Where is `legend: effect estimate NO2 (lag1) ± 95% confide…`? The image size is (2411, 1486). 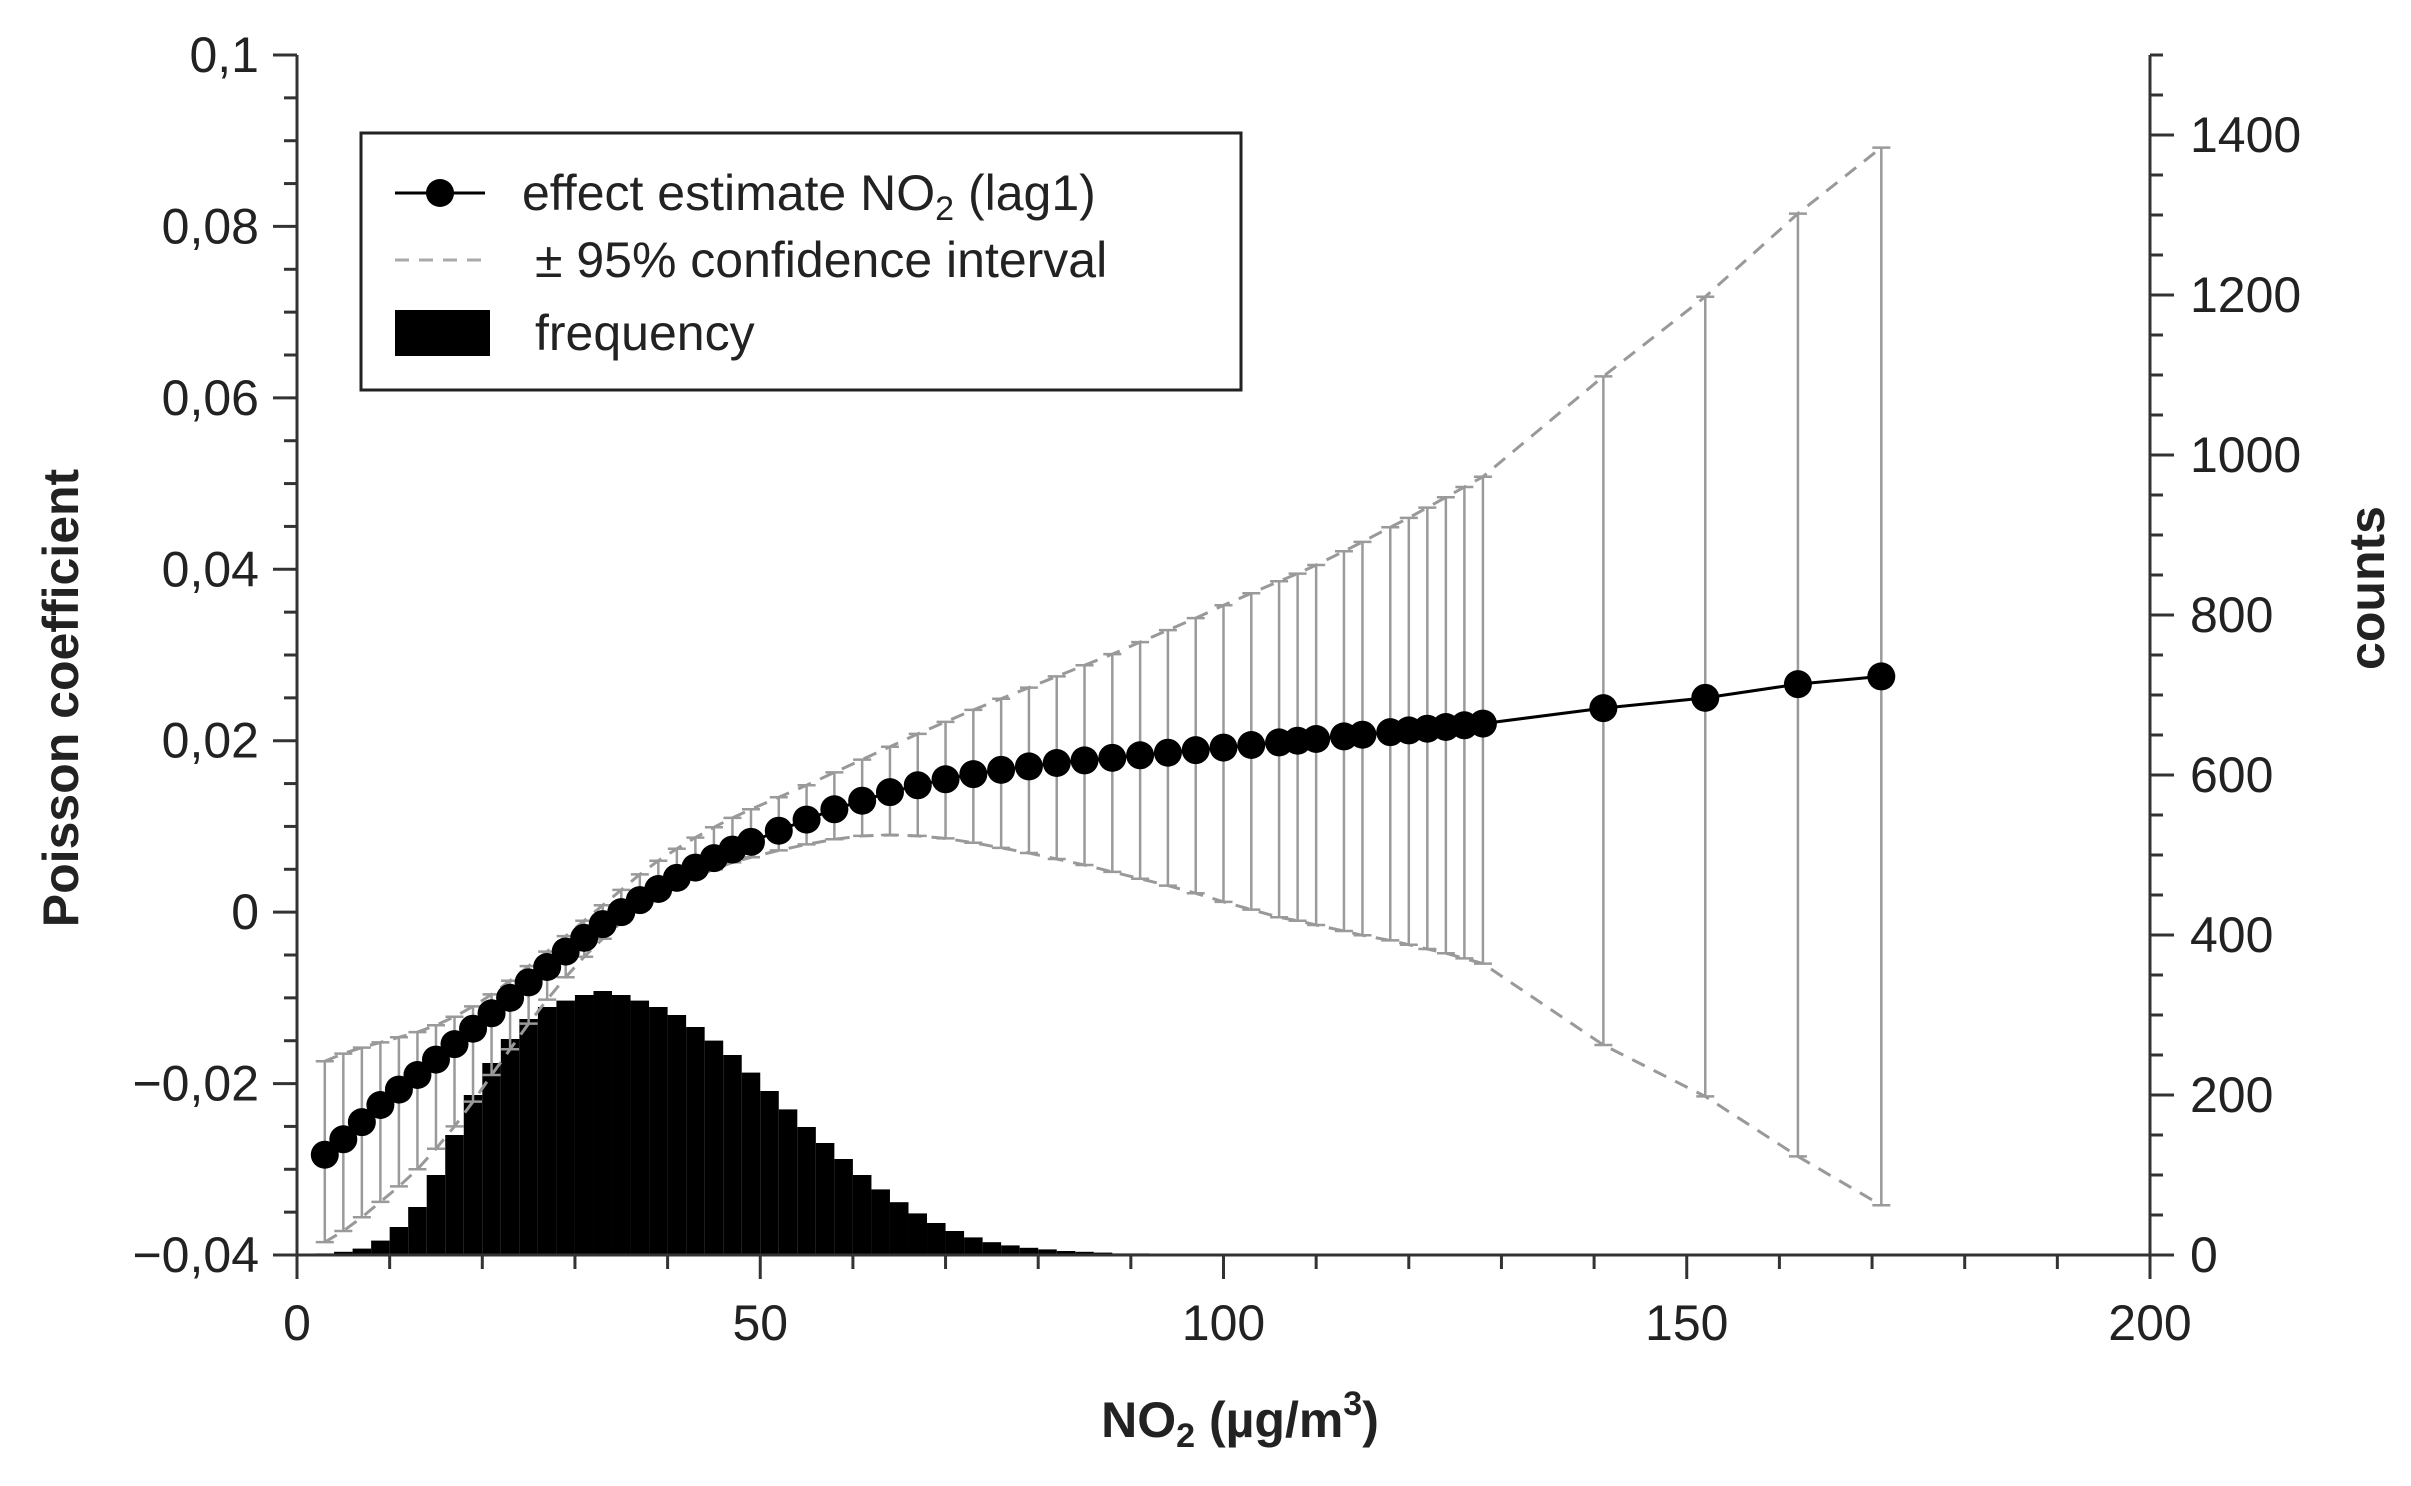
legend: effect estimate NO2 (lag1) ± 95% confide… is located at coordinates (801, 261).